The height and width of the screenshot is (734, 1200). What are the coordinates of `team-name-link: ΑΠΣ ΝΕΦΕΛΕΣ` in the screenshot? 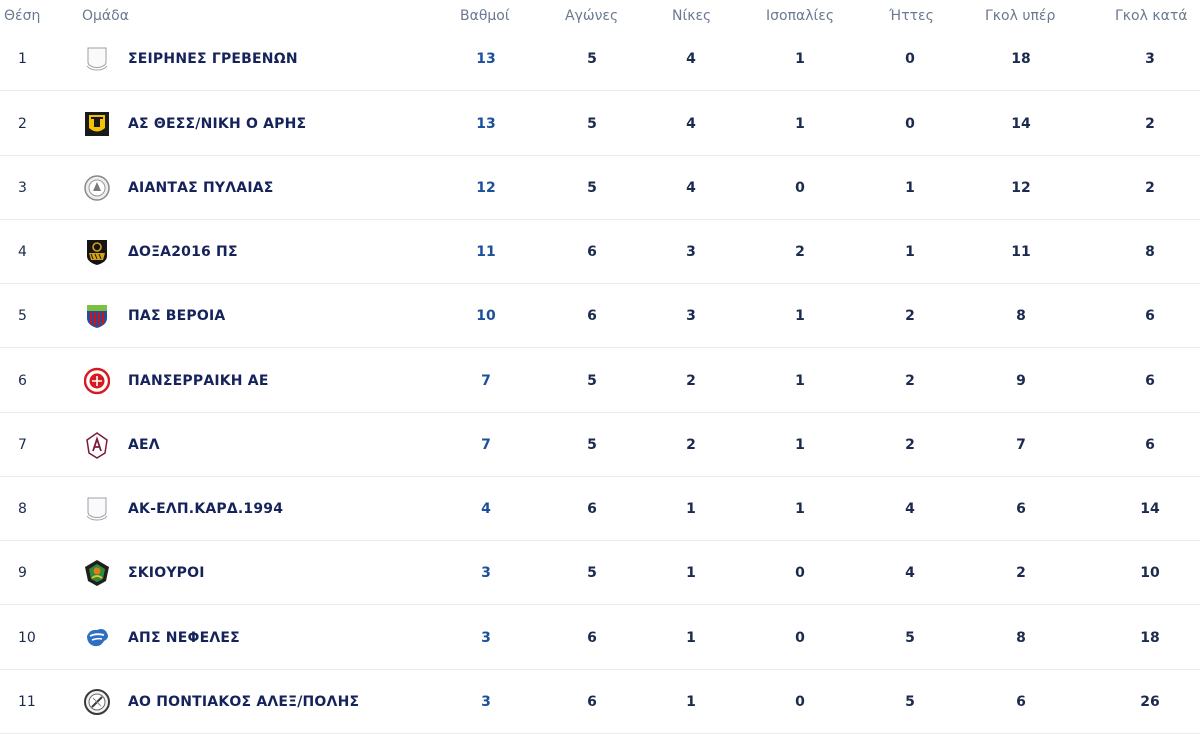 It's located at (184, 637).